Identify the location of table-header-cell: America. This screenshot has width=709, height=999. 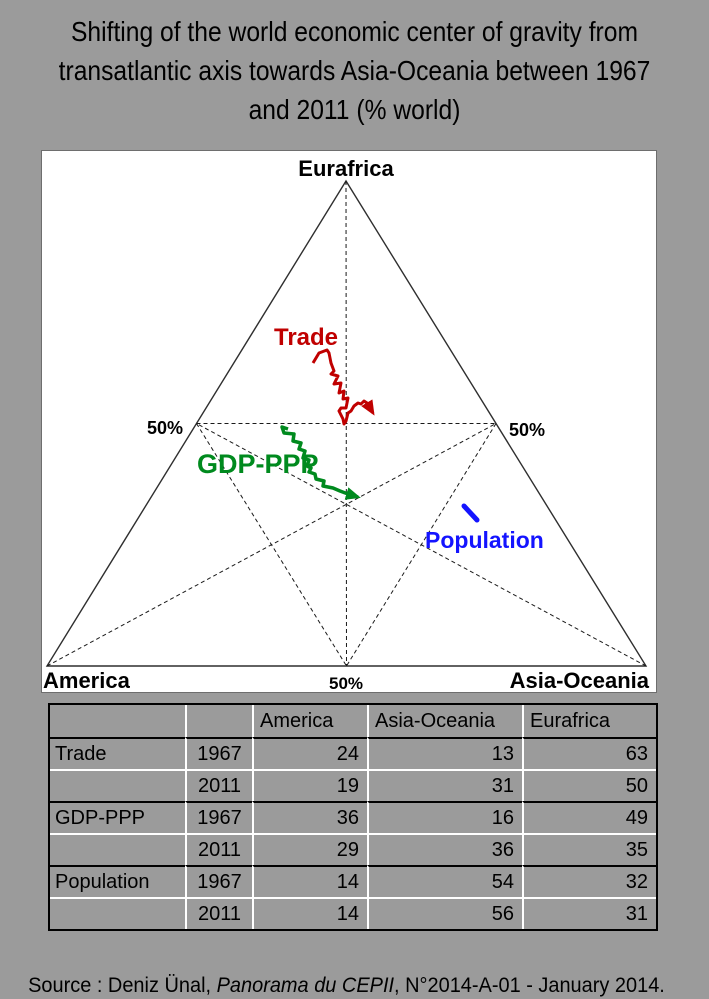
(309, 721).